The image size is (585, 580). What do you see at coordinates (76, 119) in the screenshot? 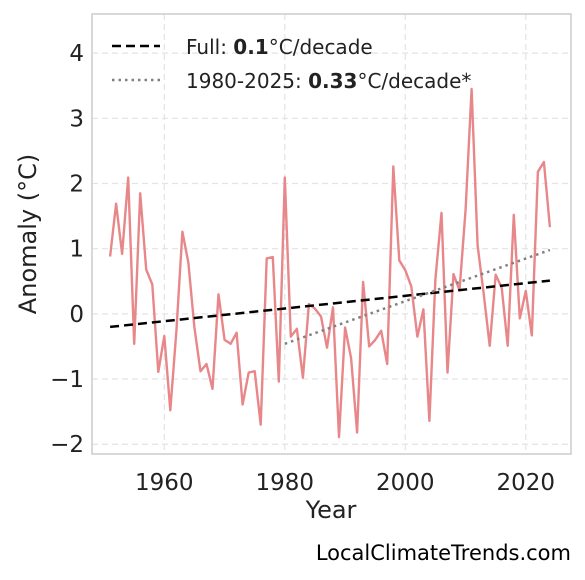
I see `y-tick-label: 3` at bounding box center [76, 119].